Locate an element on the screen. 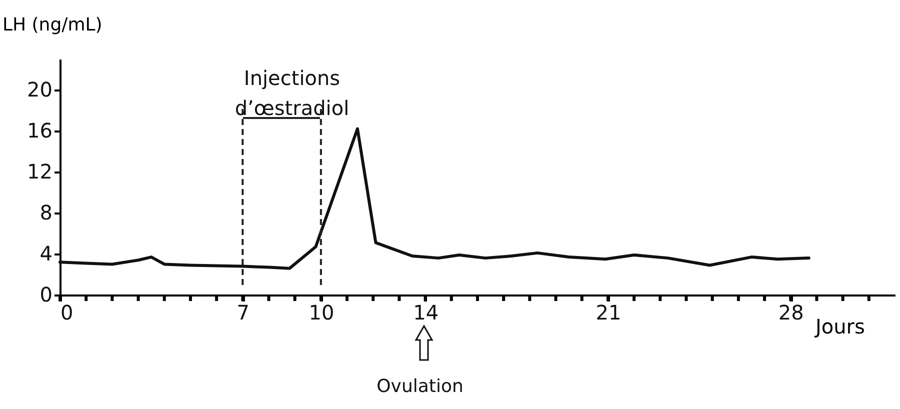  y-tick-label: 16 is located at coordinates (39, 130).